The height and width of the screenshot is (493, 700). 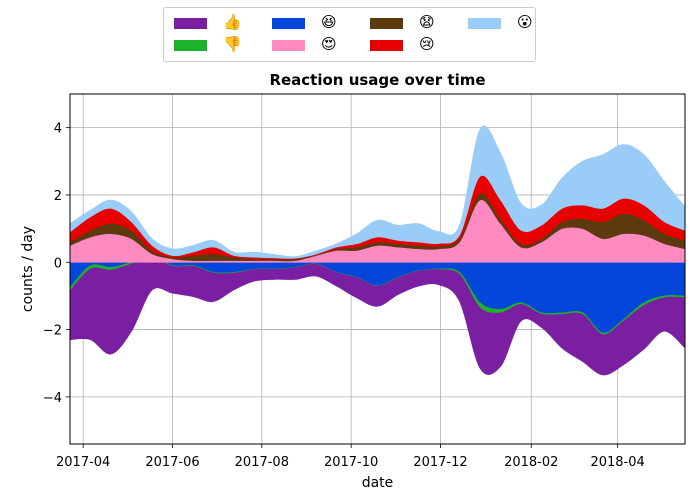 What do you see at coordinates (262, 462) in the screenshot?
I see `x-tick-label: 2017-08` at bounding box center [262, 462].